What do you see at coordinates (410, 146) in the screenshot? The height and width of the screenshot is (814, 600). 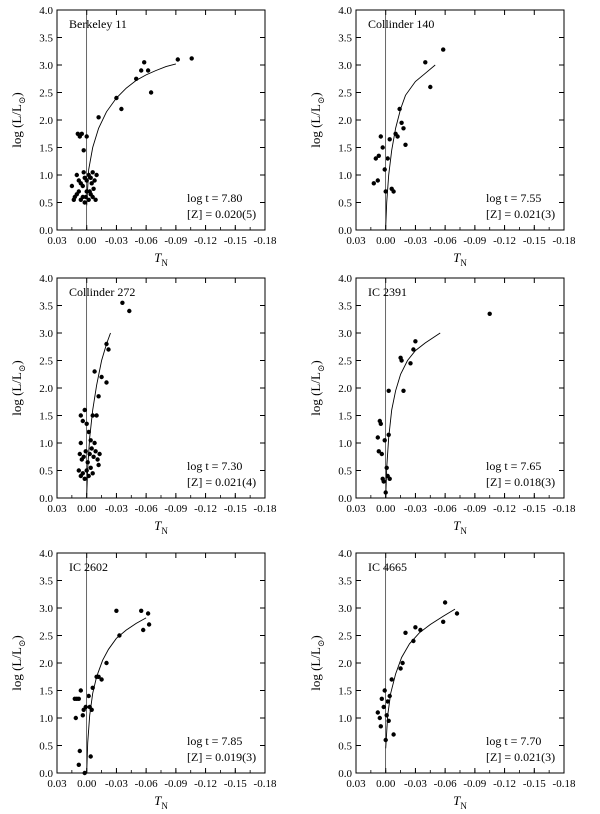 I see `isochrone-curve` at bounding box center [410, 146].